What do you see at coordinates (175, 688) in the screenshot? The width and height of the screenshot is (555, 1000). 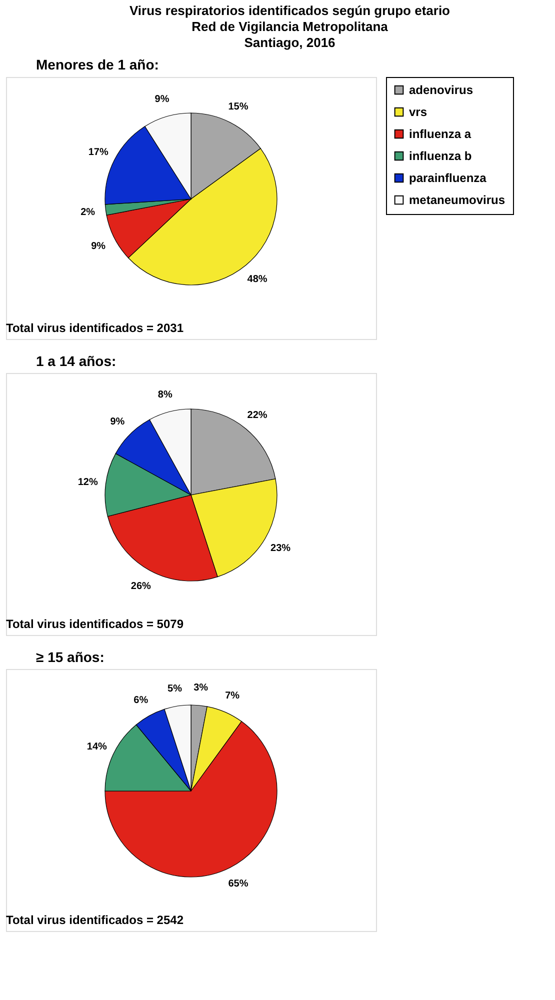 I see `data-label: 5%` at bounding box center [175, 688].